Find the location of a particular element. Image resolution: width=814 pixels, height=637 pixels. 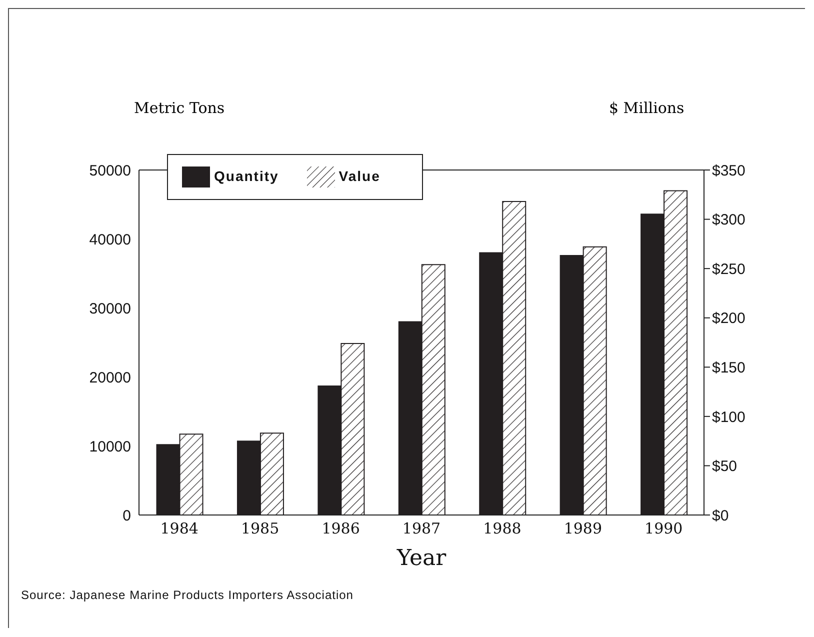

y-tick-label: 0 is located at coordinates (126, 515).